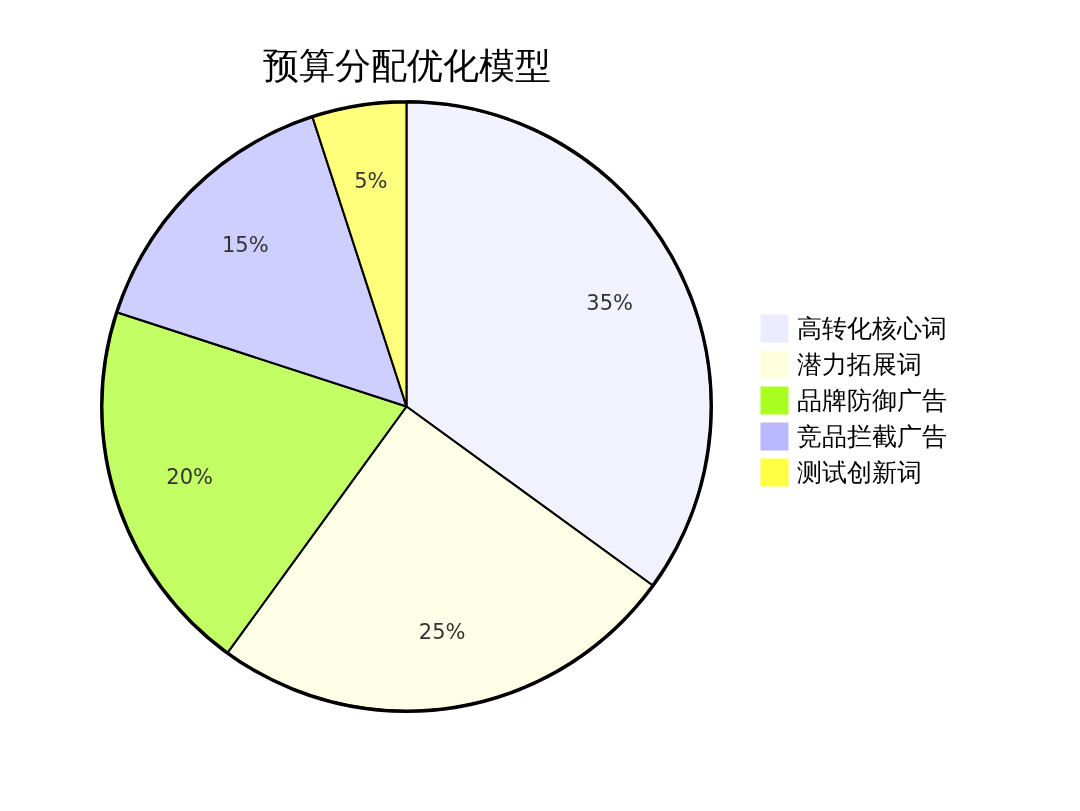 The image size is (1080, 811). Describe the element at coordinates (871, 436) in the screenshot. I see `legend-label: 竞品拦截广告` at that location.